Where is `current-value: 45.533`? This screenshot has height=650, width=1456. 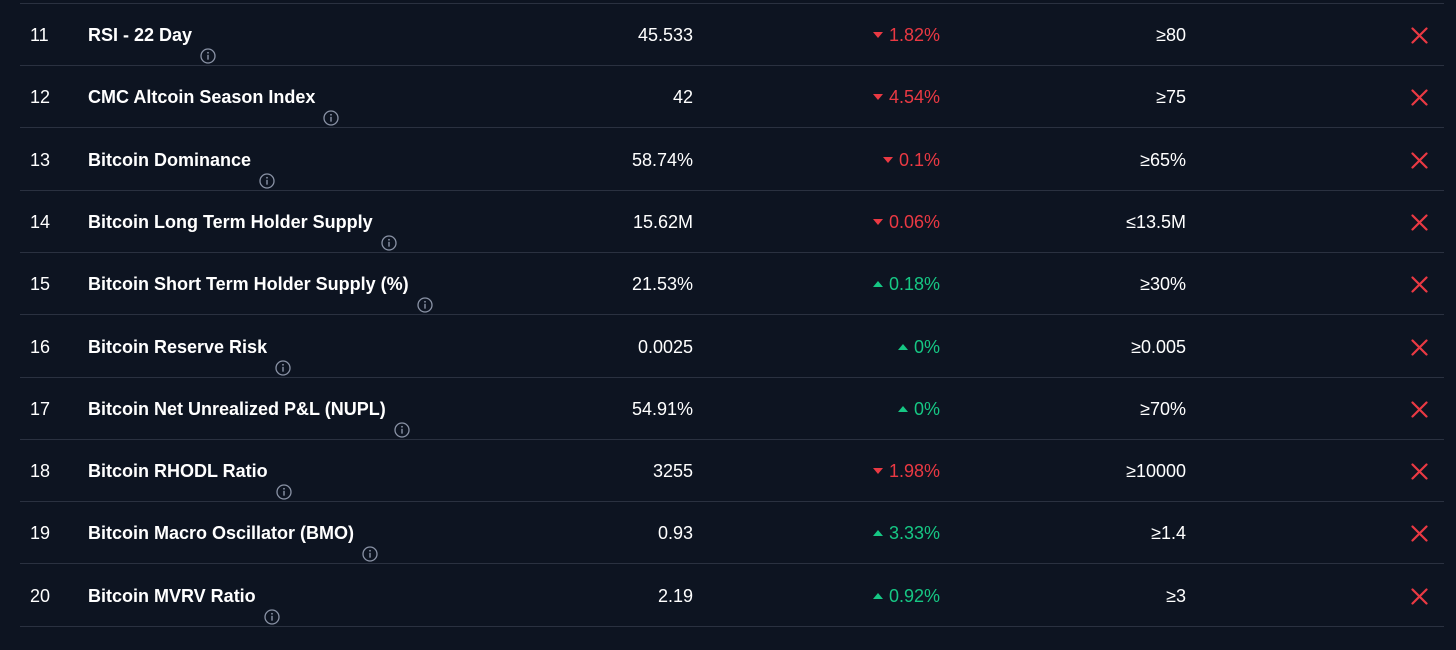 current-value: 45.533 is located at coordinates (665, 35).